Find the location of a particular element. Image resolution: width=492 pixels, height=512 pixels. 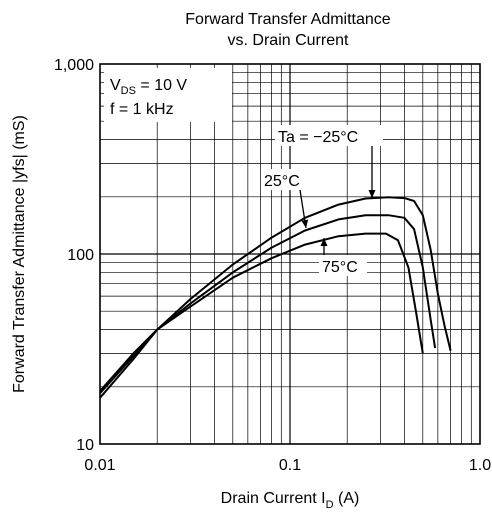

conditions-background is located at coordinates (168, 95).